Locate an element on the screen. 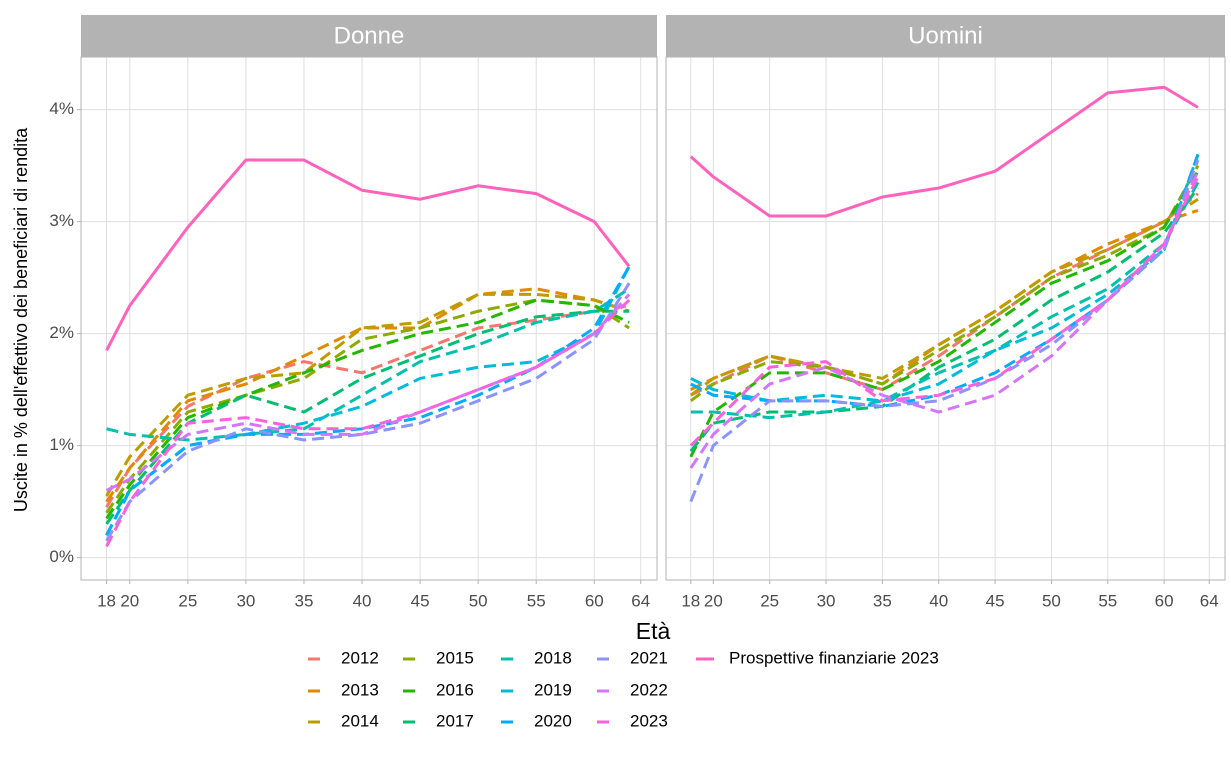  legend-label: 2021 is located at coordinates (649, 657).